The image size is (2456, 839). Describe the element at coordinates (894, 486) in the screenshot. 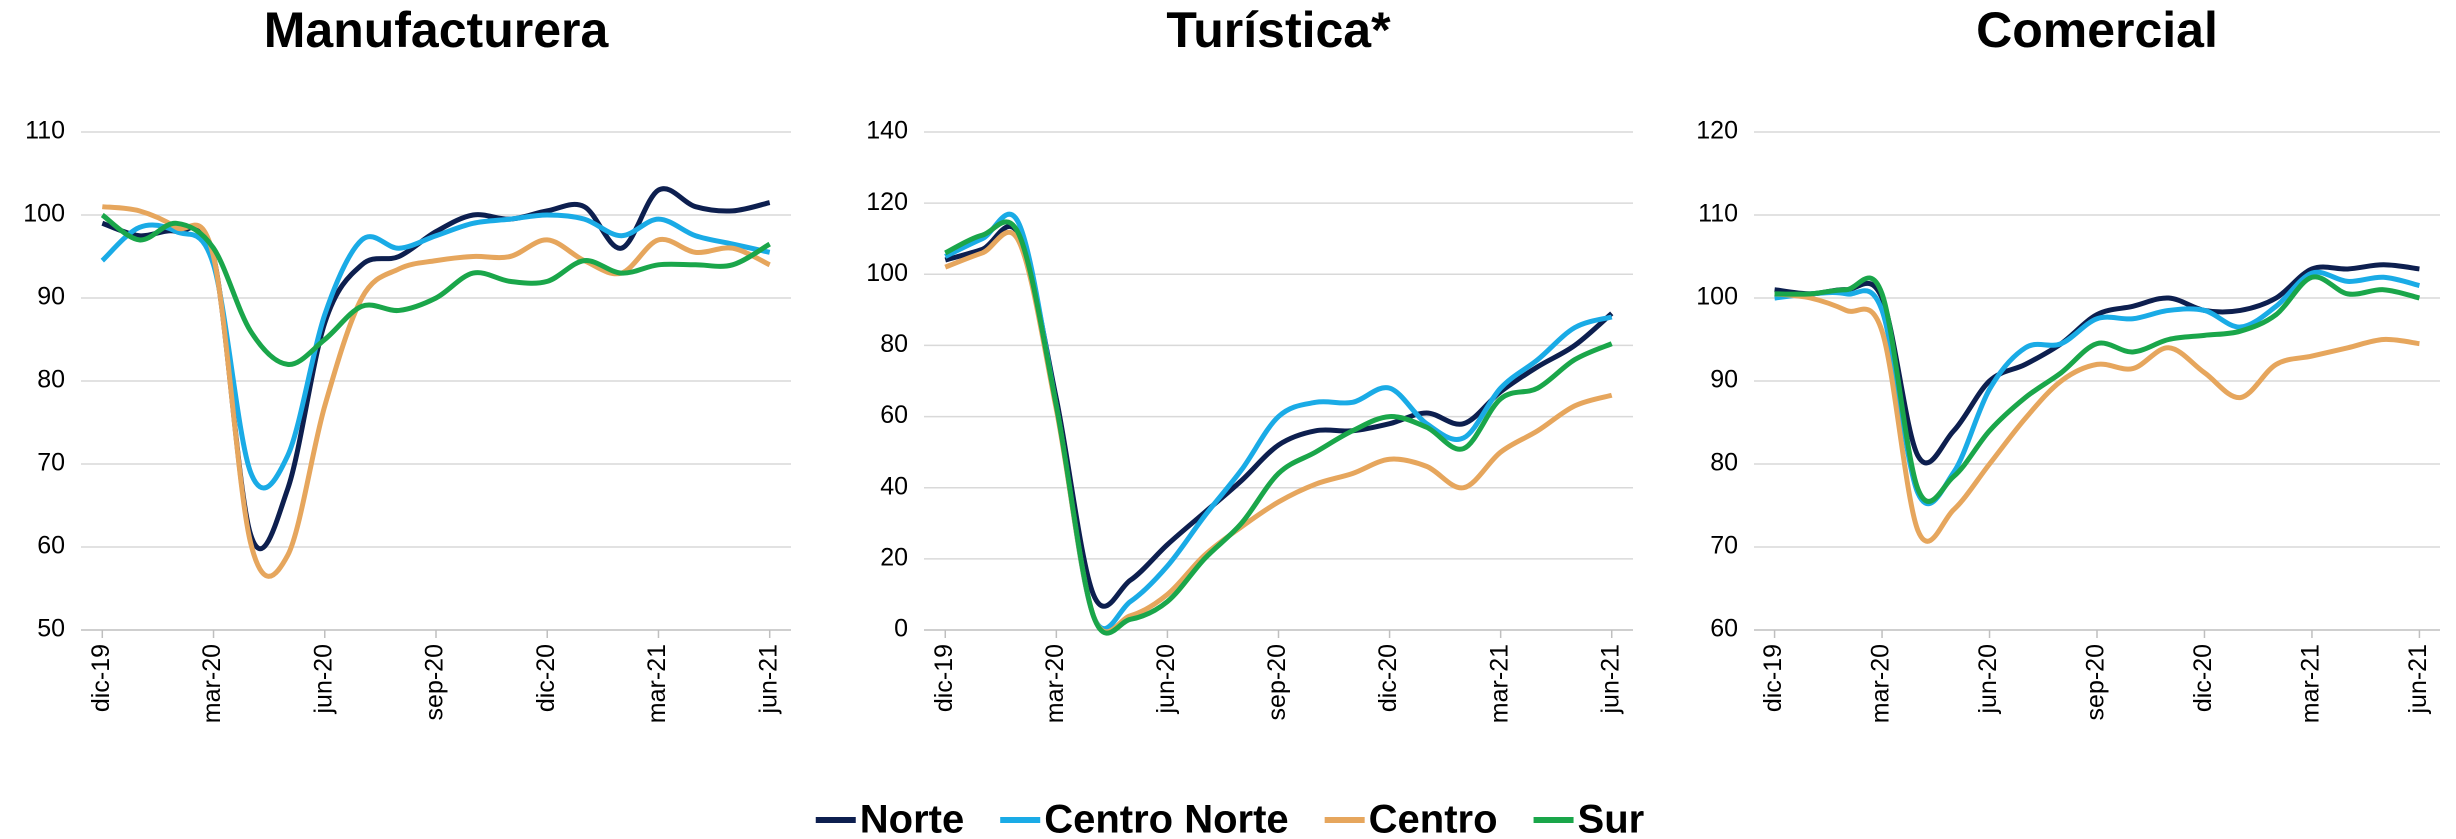

I see `y-tick-label: 40` at that location.